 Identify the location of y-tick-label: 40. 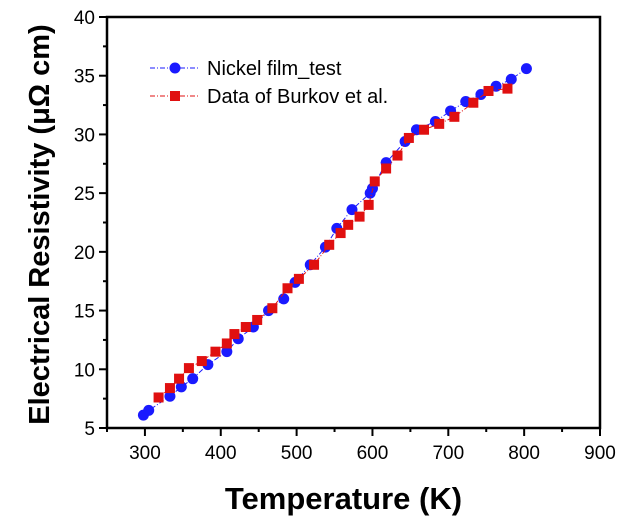
(84, 18).